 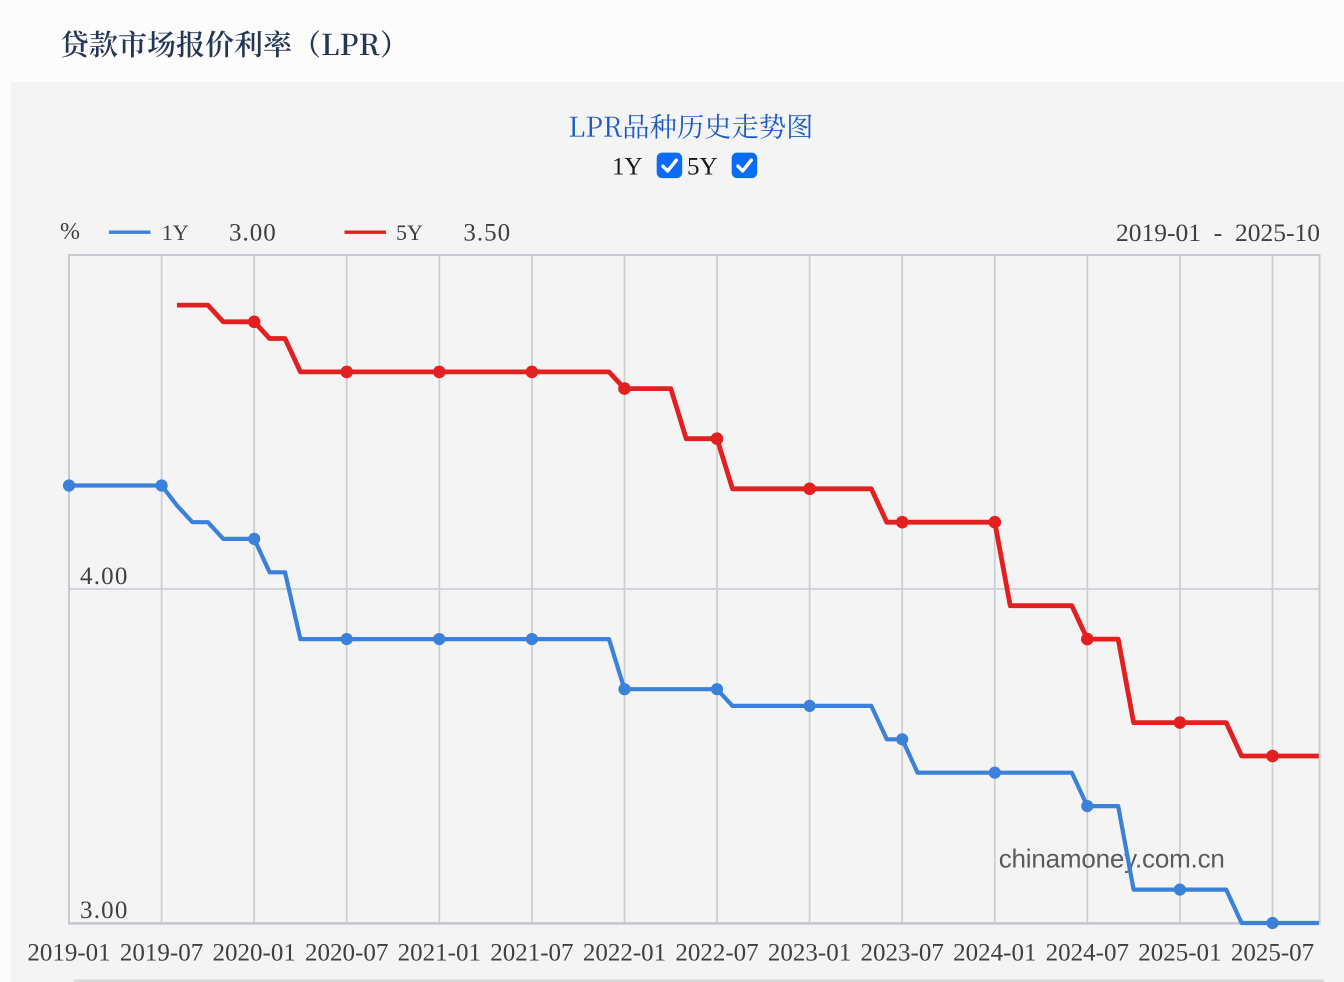 I want to click on svg-text: 2025-01, so click(x=1179, y=953).